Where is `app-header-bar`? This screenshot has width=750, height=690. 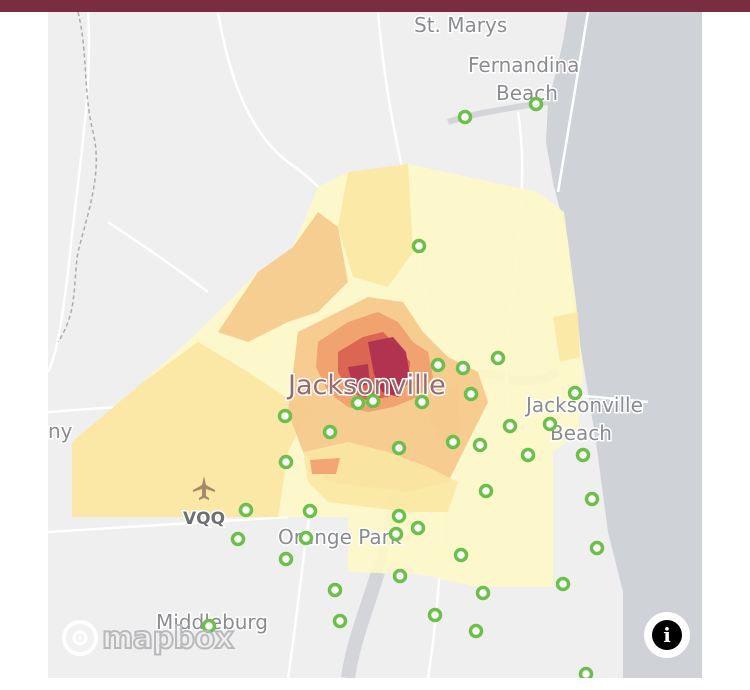
app-header-bar is located at coordinates (375, 6).